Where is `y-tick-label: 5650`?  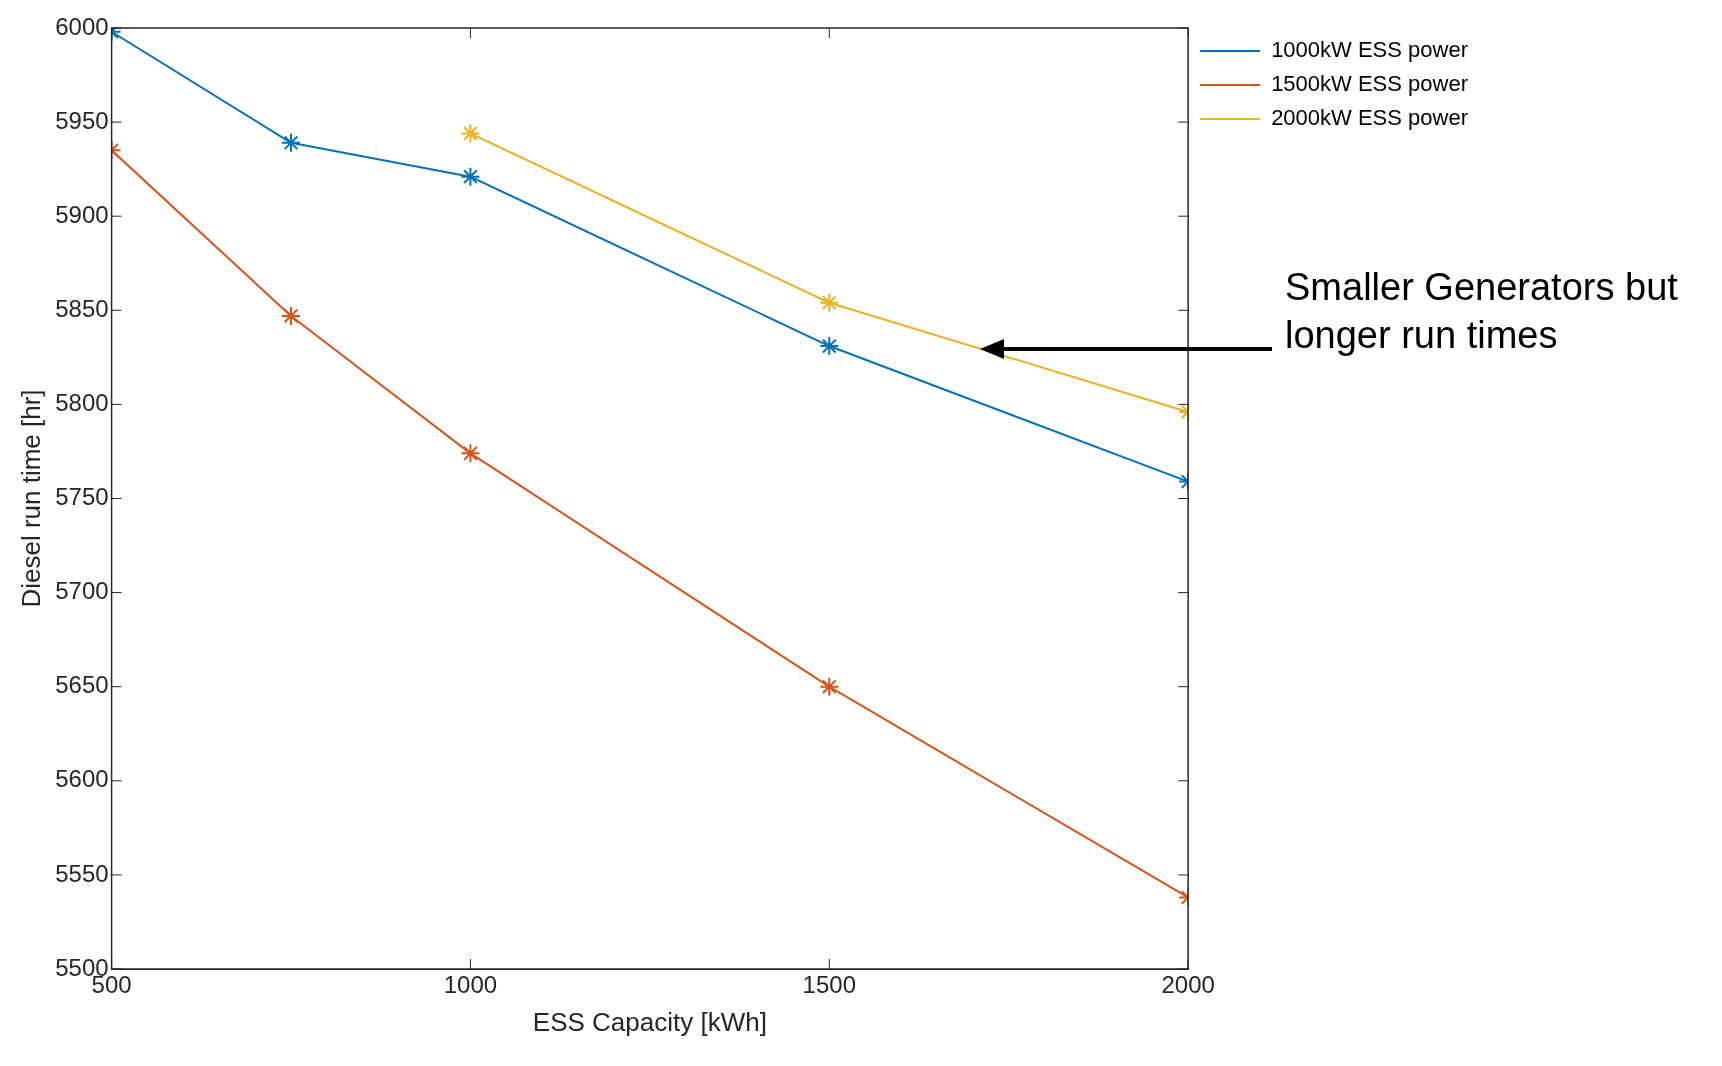
y-tick-label: 5650 is located at coordinates (82, 685).